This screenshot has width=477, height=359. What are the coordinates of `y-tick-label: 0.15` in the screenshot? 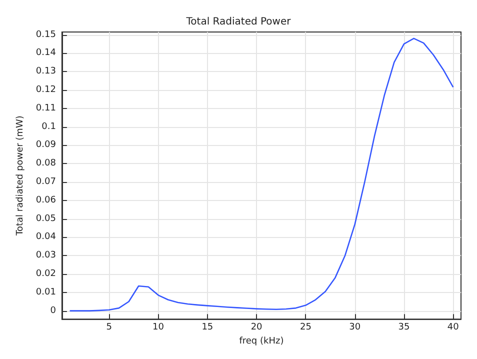 It's located at (46, 35).